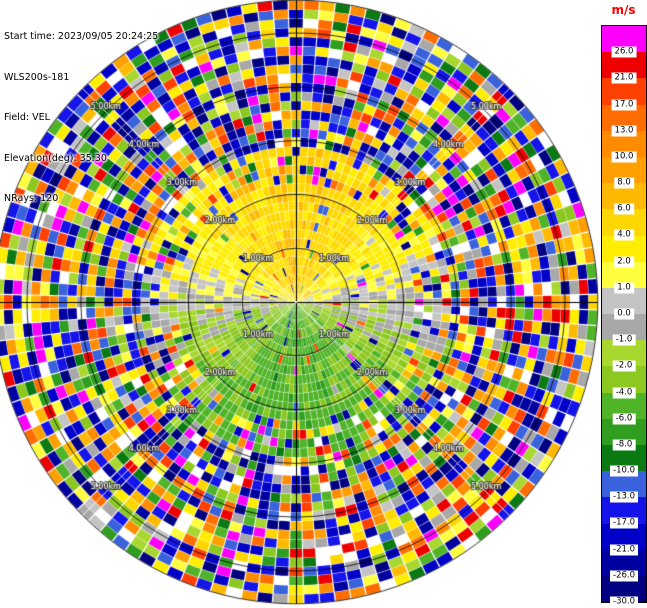  What do you see at coordinates (624, 602) in the screenshot?
I see `colorbar-tick-label: -30.0` at bounding box center [624, 602].